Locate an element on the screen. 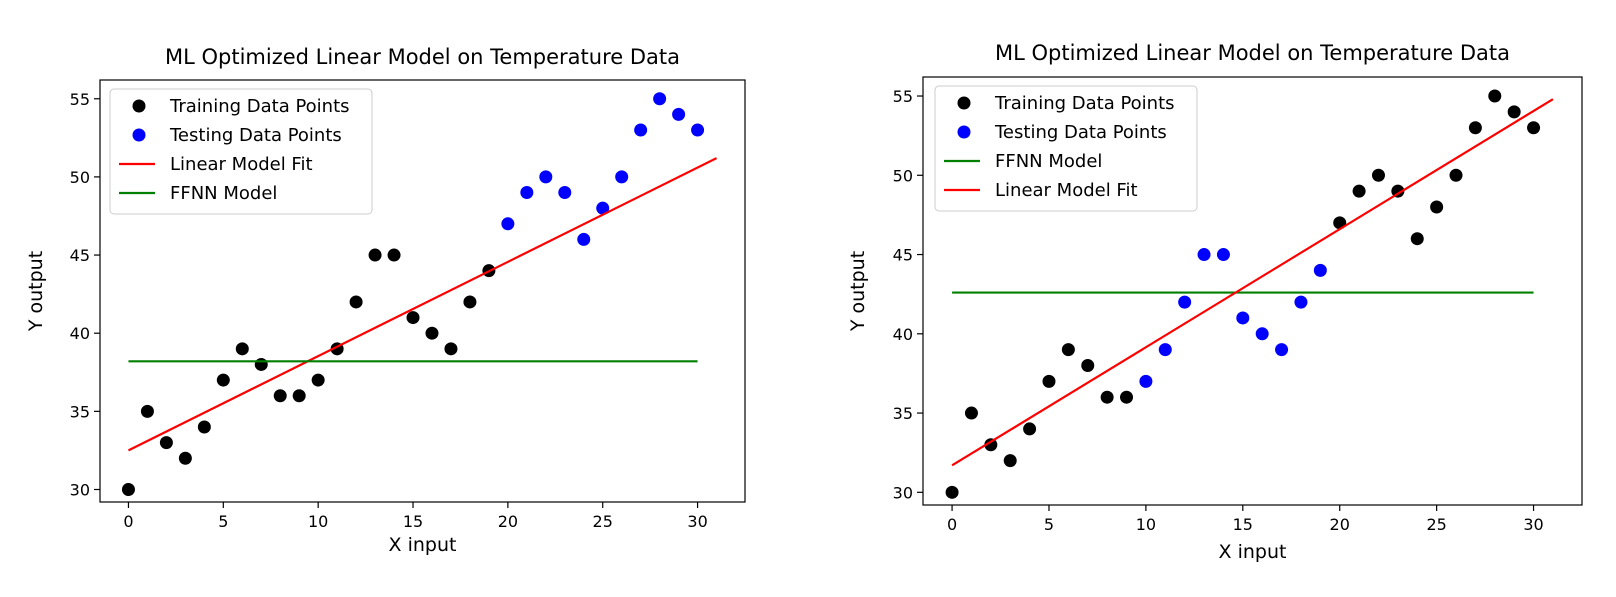 Image resolution: width=1616 pixels, height=597 pixels. y-tick-label: 50 is located at coordinates (80, 177).